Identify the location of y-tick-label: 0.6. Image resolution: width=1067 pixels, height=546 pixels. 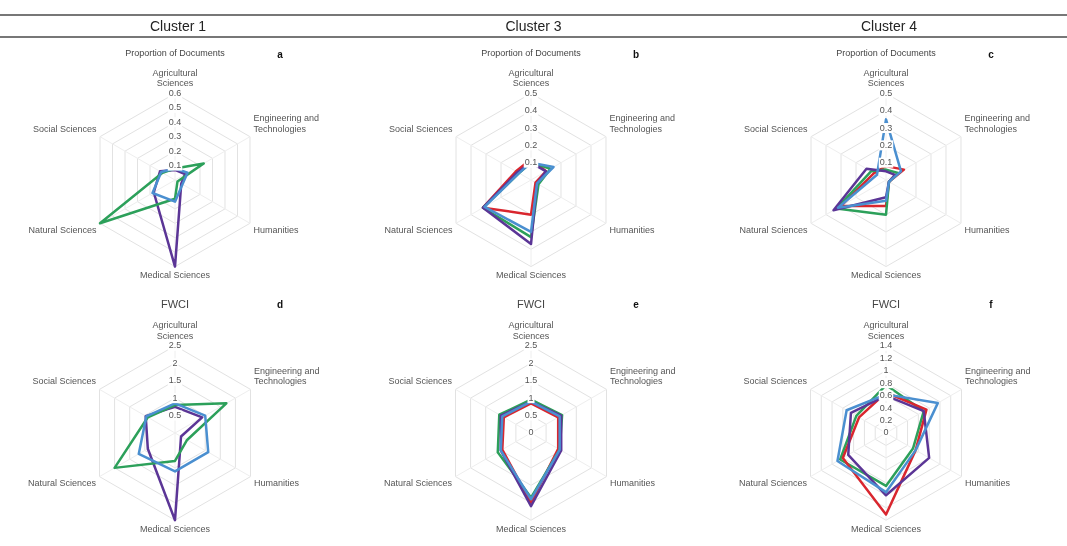
(175, 92).